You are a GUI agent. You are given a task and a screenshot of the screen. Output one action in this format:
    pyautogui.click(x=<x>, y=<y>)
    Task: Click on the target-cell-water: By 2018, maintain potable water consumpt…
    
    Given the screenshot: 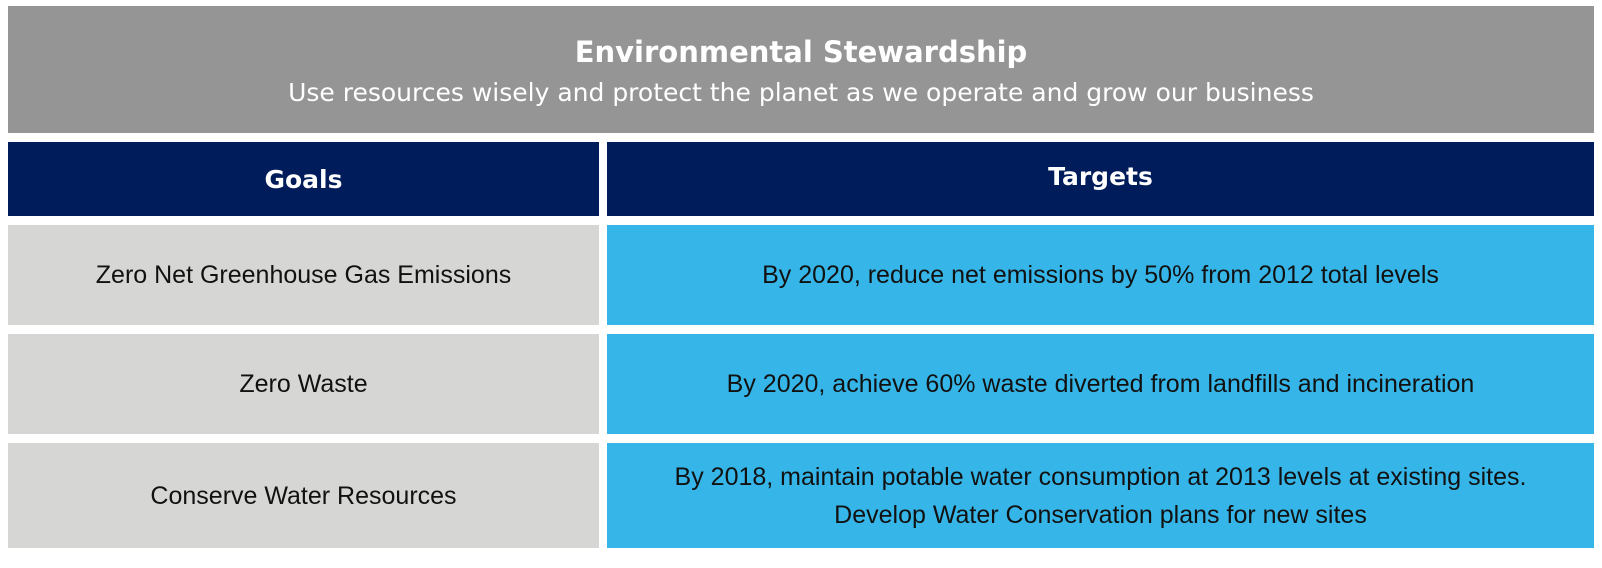 What is the action you would take?
    pyautogui.click(x=1100, y=495)
    